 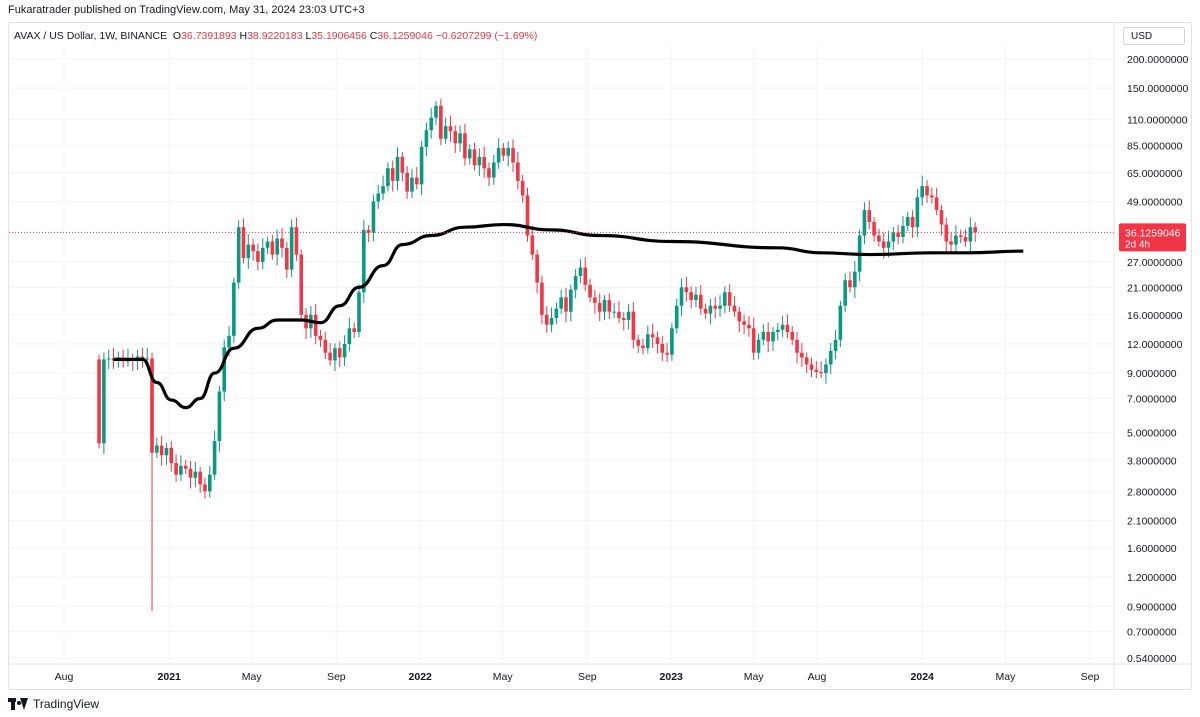 What do you see at coordinates (817, 677) in the screenshot?
I see `time-tick-label: Aug` at bounding box center [817, 677].